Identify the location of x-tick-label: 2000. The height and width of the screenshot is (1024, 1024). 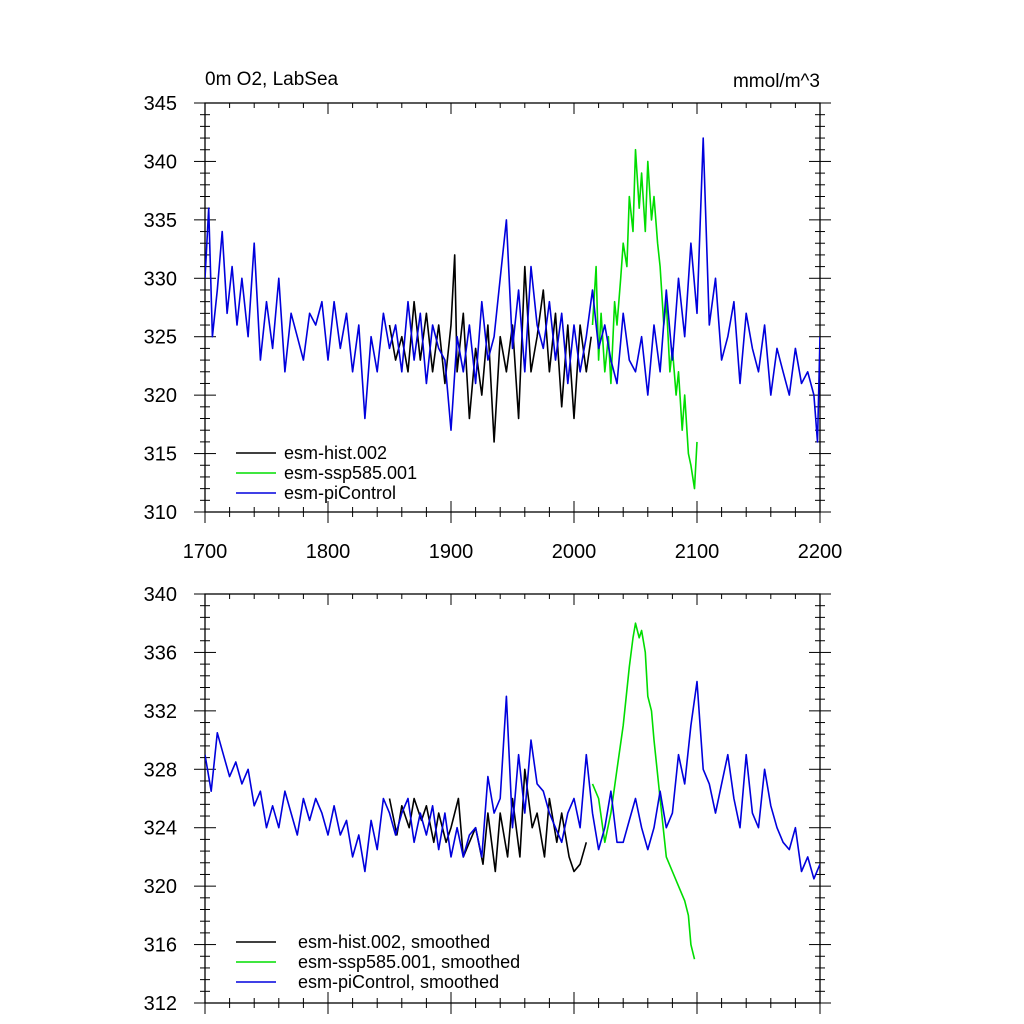
(574, 552).